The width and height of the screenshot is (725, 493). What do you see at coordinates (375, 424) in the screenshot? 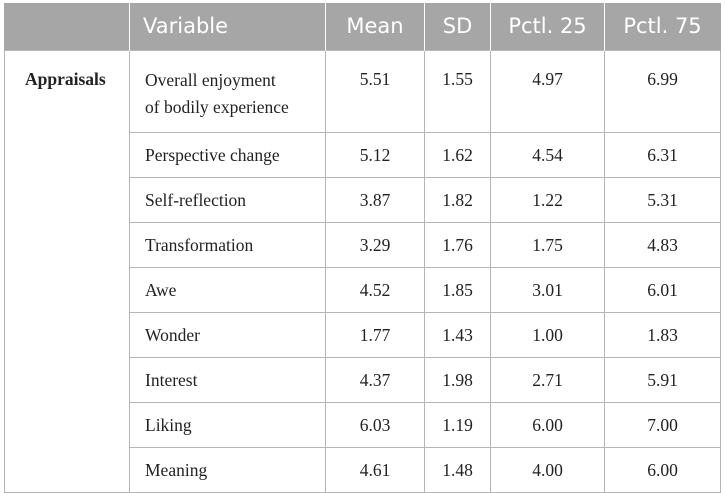
I see `mean-cell: 6.03` at bounding box center [375, 424].